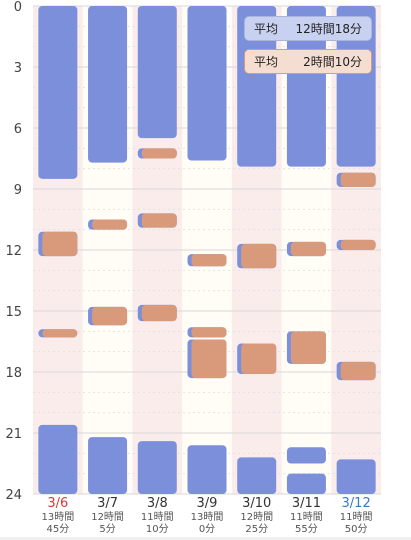  Describe the element at coordinates (57, 503) in the screenshot. I see `x-date-label: 3/6` at that location.